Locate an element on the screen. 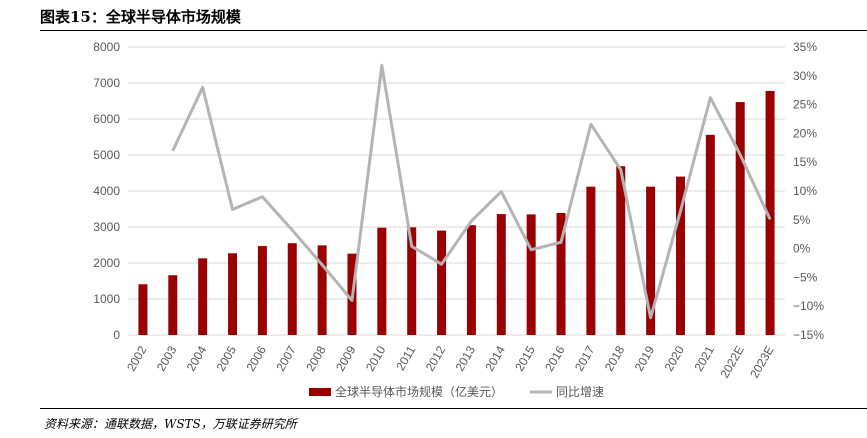 The height and width of the screenshot is (438, 867). x-tick-label: 2002 is located at coordinates (137, 358).